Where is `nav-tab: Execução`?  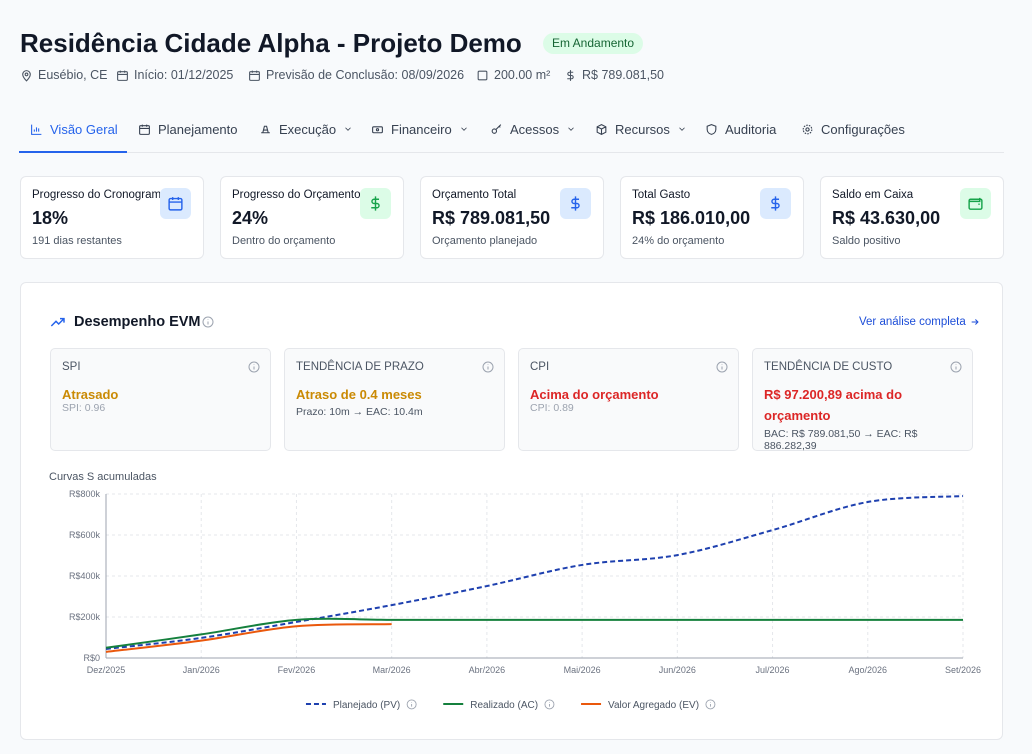
nav-tab: Execução is located at coordinates (306, 129).